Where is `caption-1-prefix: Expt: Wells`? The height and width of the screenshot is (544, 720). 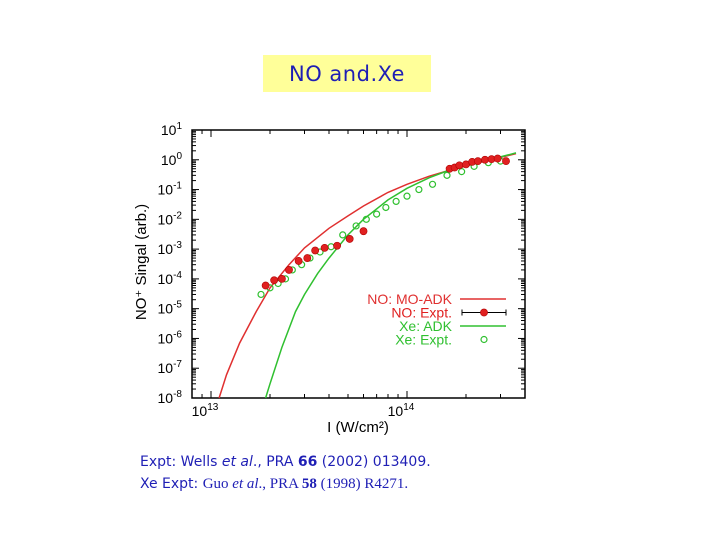 caption-1-prefix: Expt: Wells is located at coordinates (181, 462).